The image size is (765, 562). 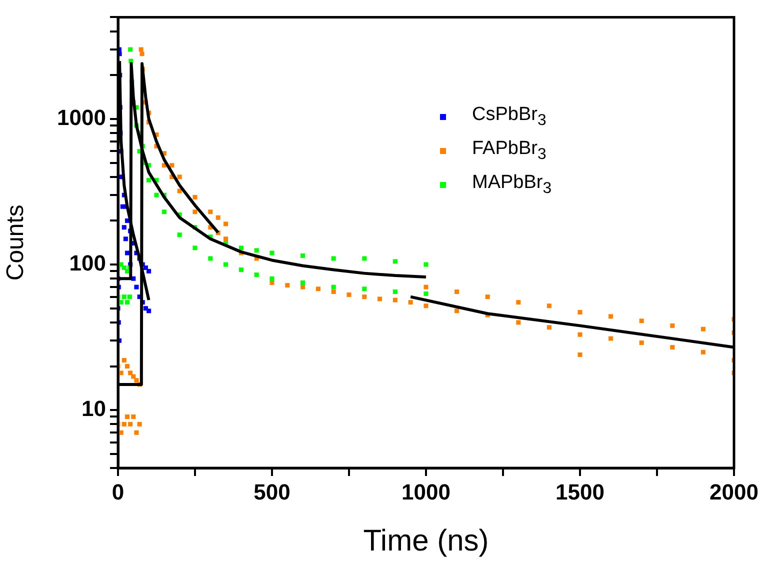 What do you see at coordinates (734, 491) in the screenshot?
I see `x-tick-label: 2000` at bounding box center [734, 491].